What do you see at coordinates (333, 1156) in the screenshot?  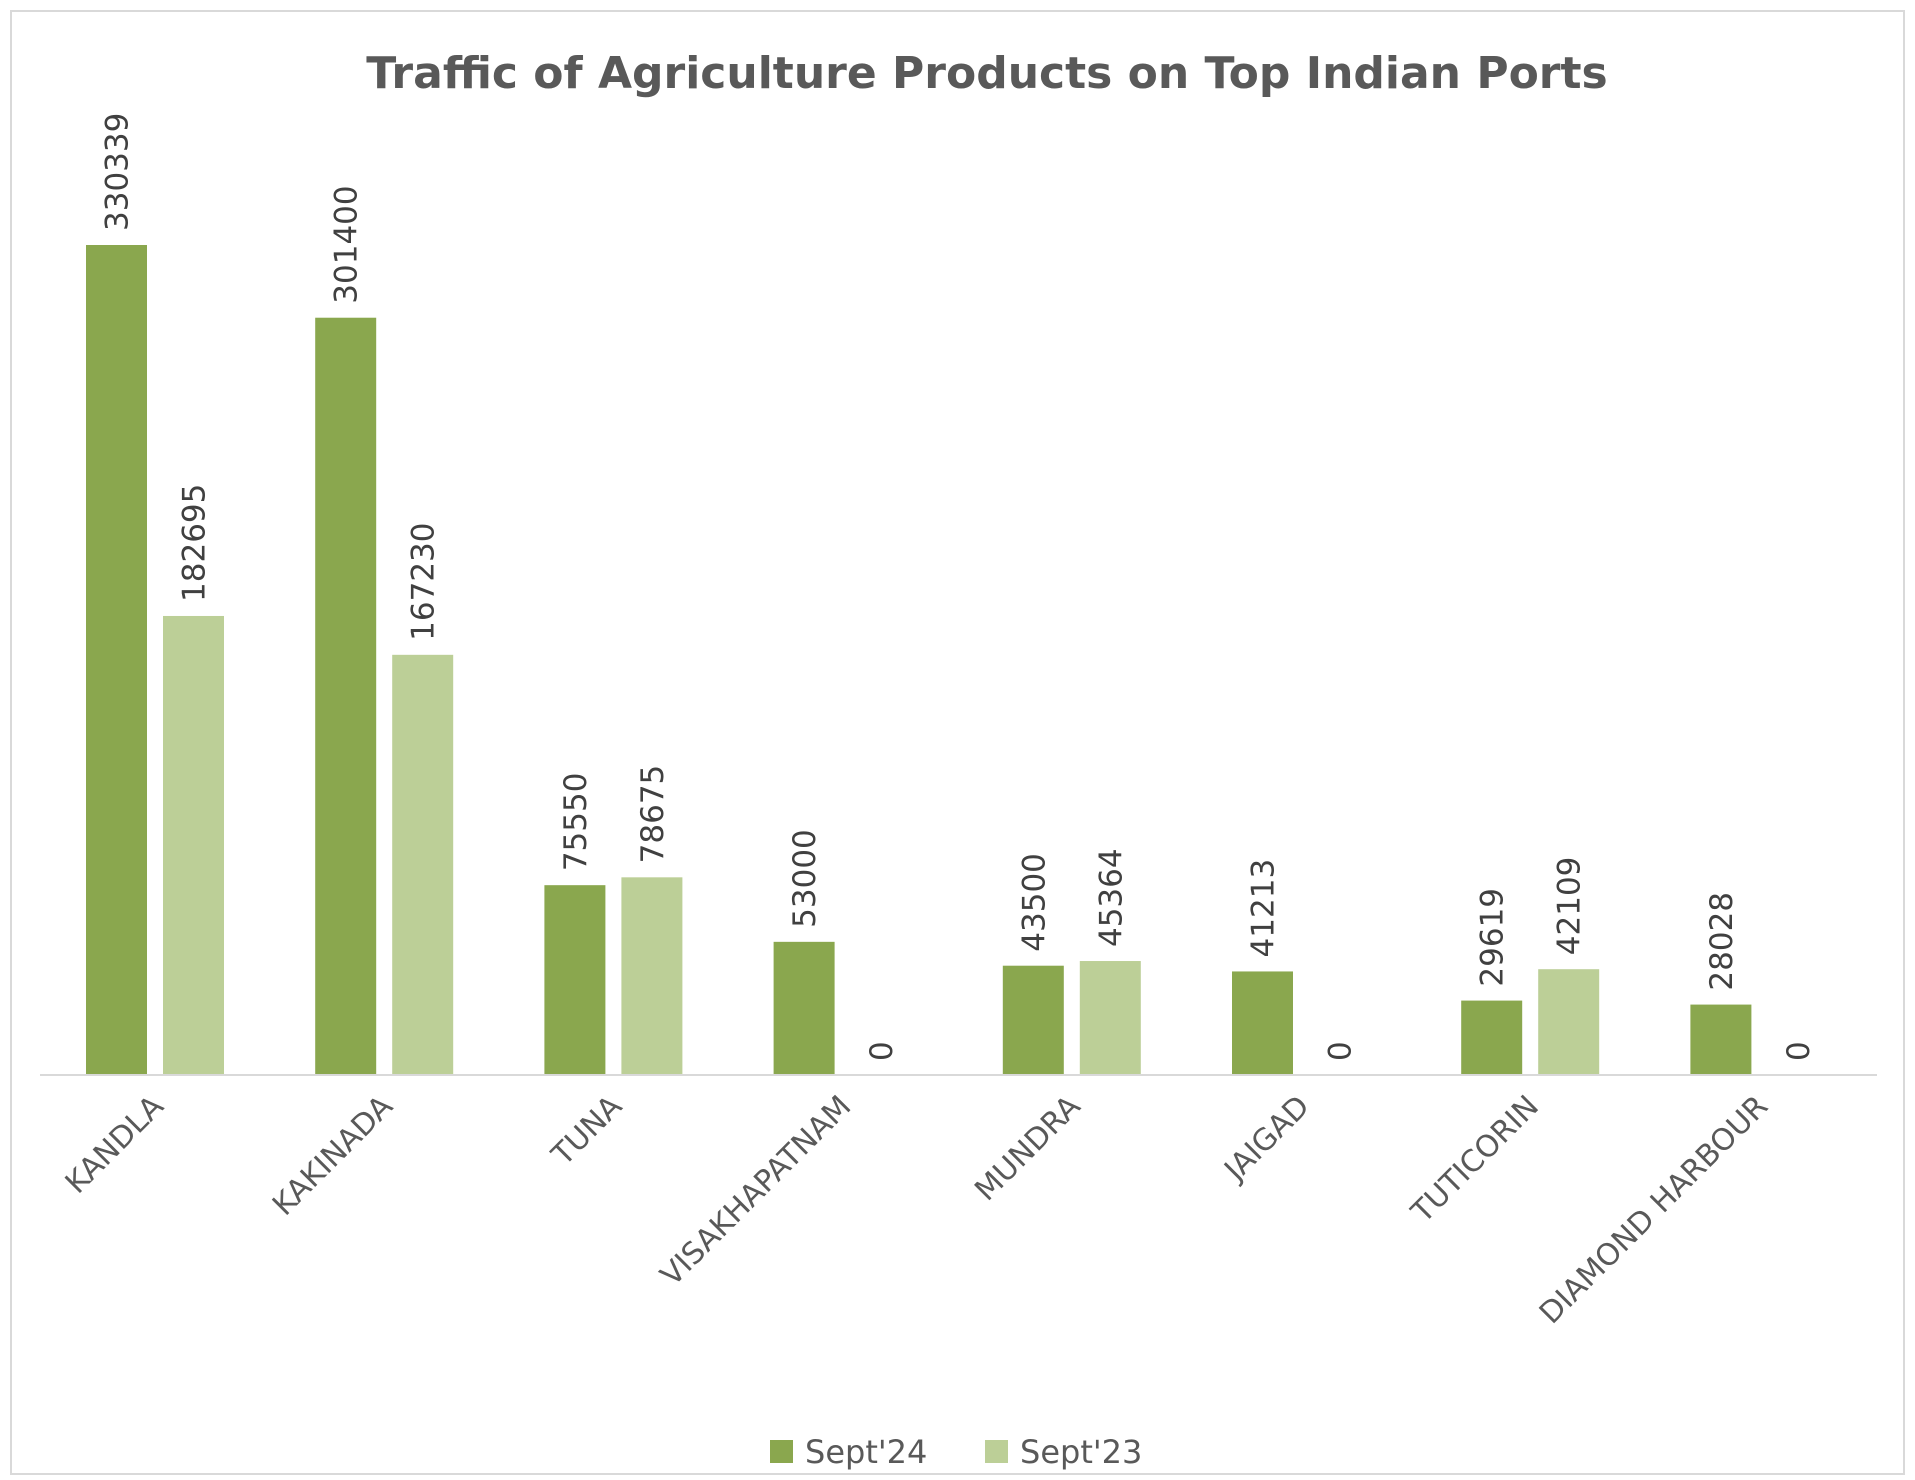 I see `category-label: KAKINADA` at bounding box center [333, 1156].